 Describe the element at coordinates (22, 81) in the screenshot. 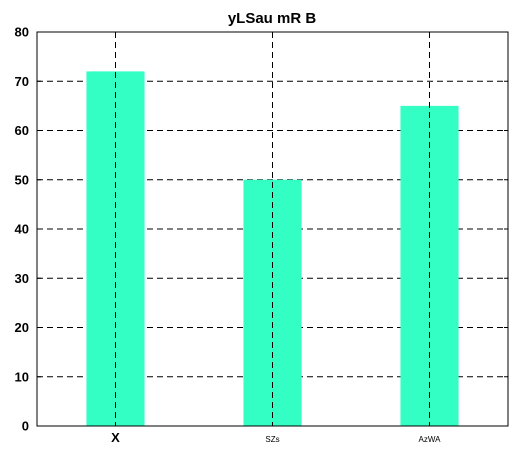

I see `y-tick-label: 70` at that location.